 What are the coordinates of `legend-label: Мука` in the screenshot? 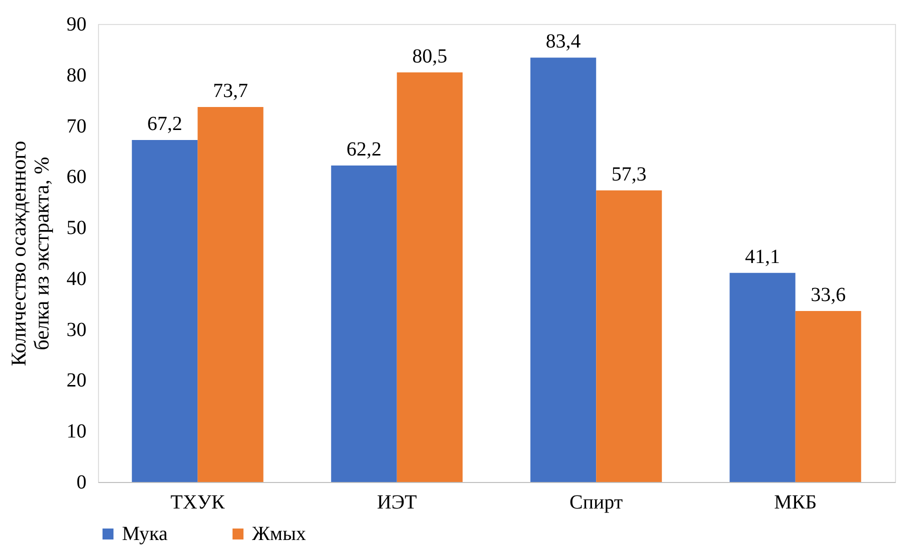 It's located at (145, 534).